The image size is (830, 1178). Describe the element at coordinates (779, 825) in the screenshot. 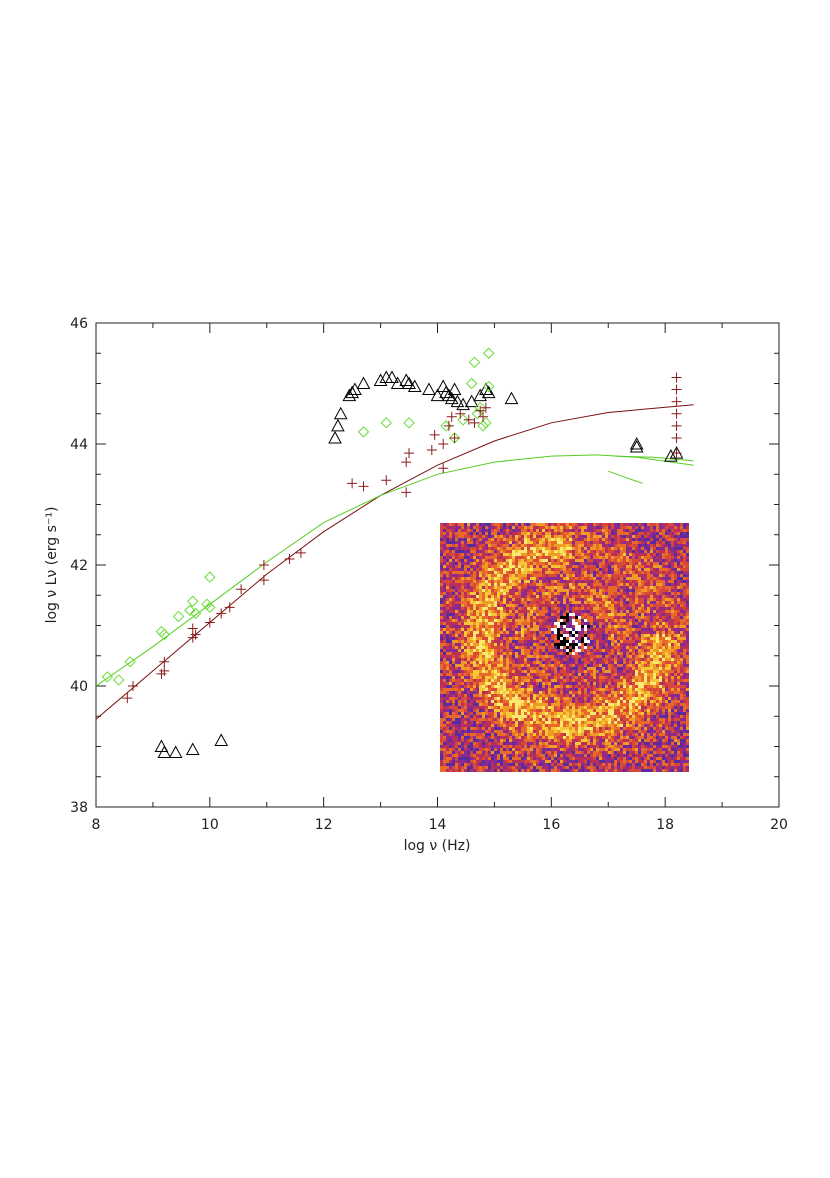

I see `x-tick-label: 20` at that location.